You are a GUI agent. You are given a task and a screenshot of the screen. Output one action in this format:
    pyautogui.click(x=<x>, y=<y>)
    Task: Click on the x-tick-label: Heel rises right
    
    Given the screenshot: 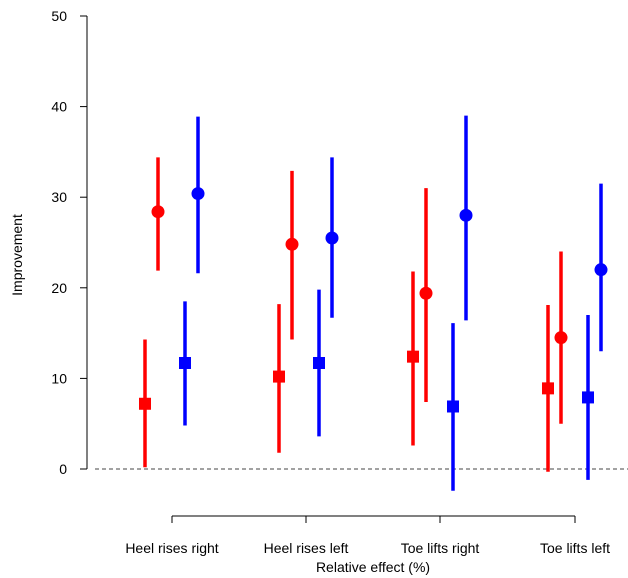 What is the action you would take?
    pyautogui.click(x=171, y=548)
    